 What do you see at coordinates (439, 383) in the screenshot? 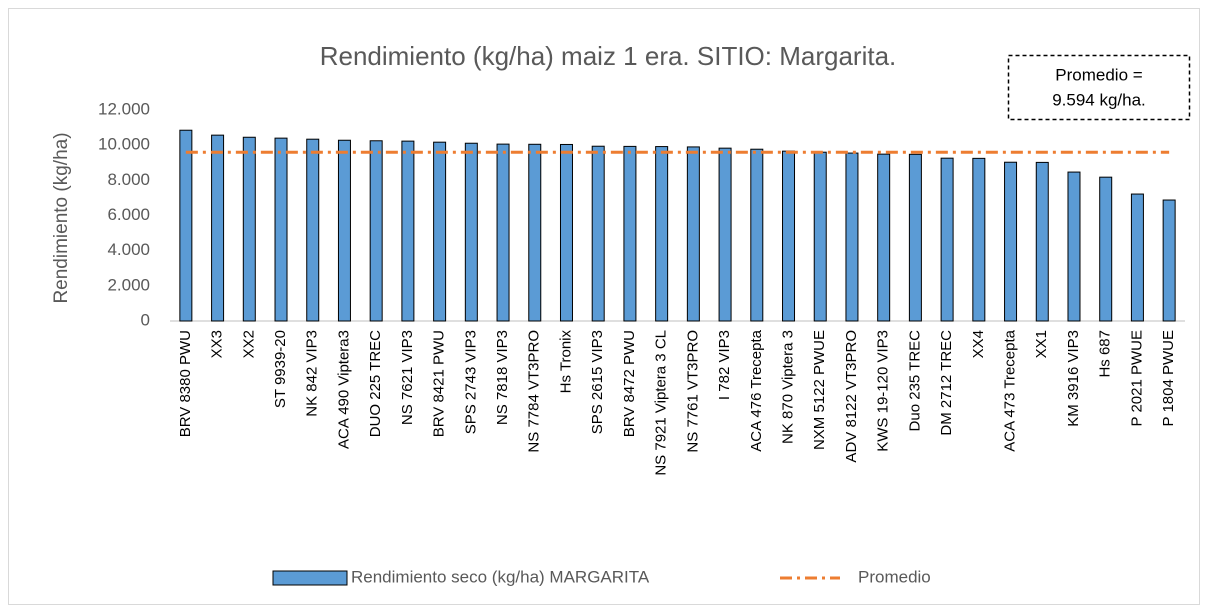
I see `x-tick-label: BRV 8421 PWU` at bounding box center [439, 383].